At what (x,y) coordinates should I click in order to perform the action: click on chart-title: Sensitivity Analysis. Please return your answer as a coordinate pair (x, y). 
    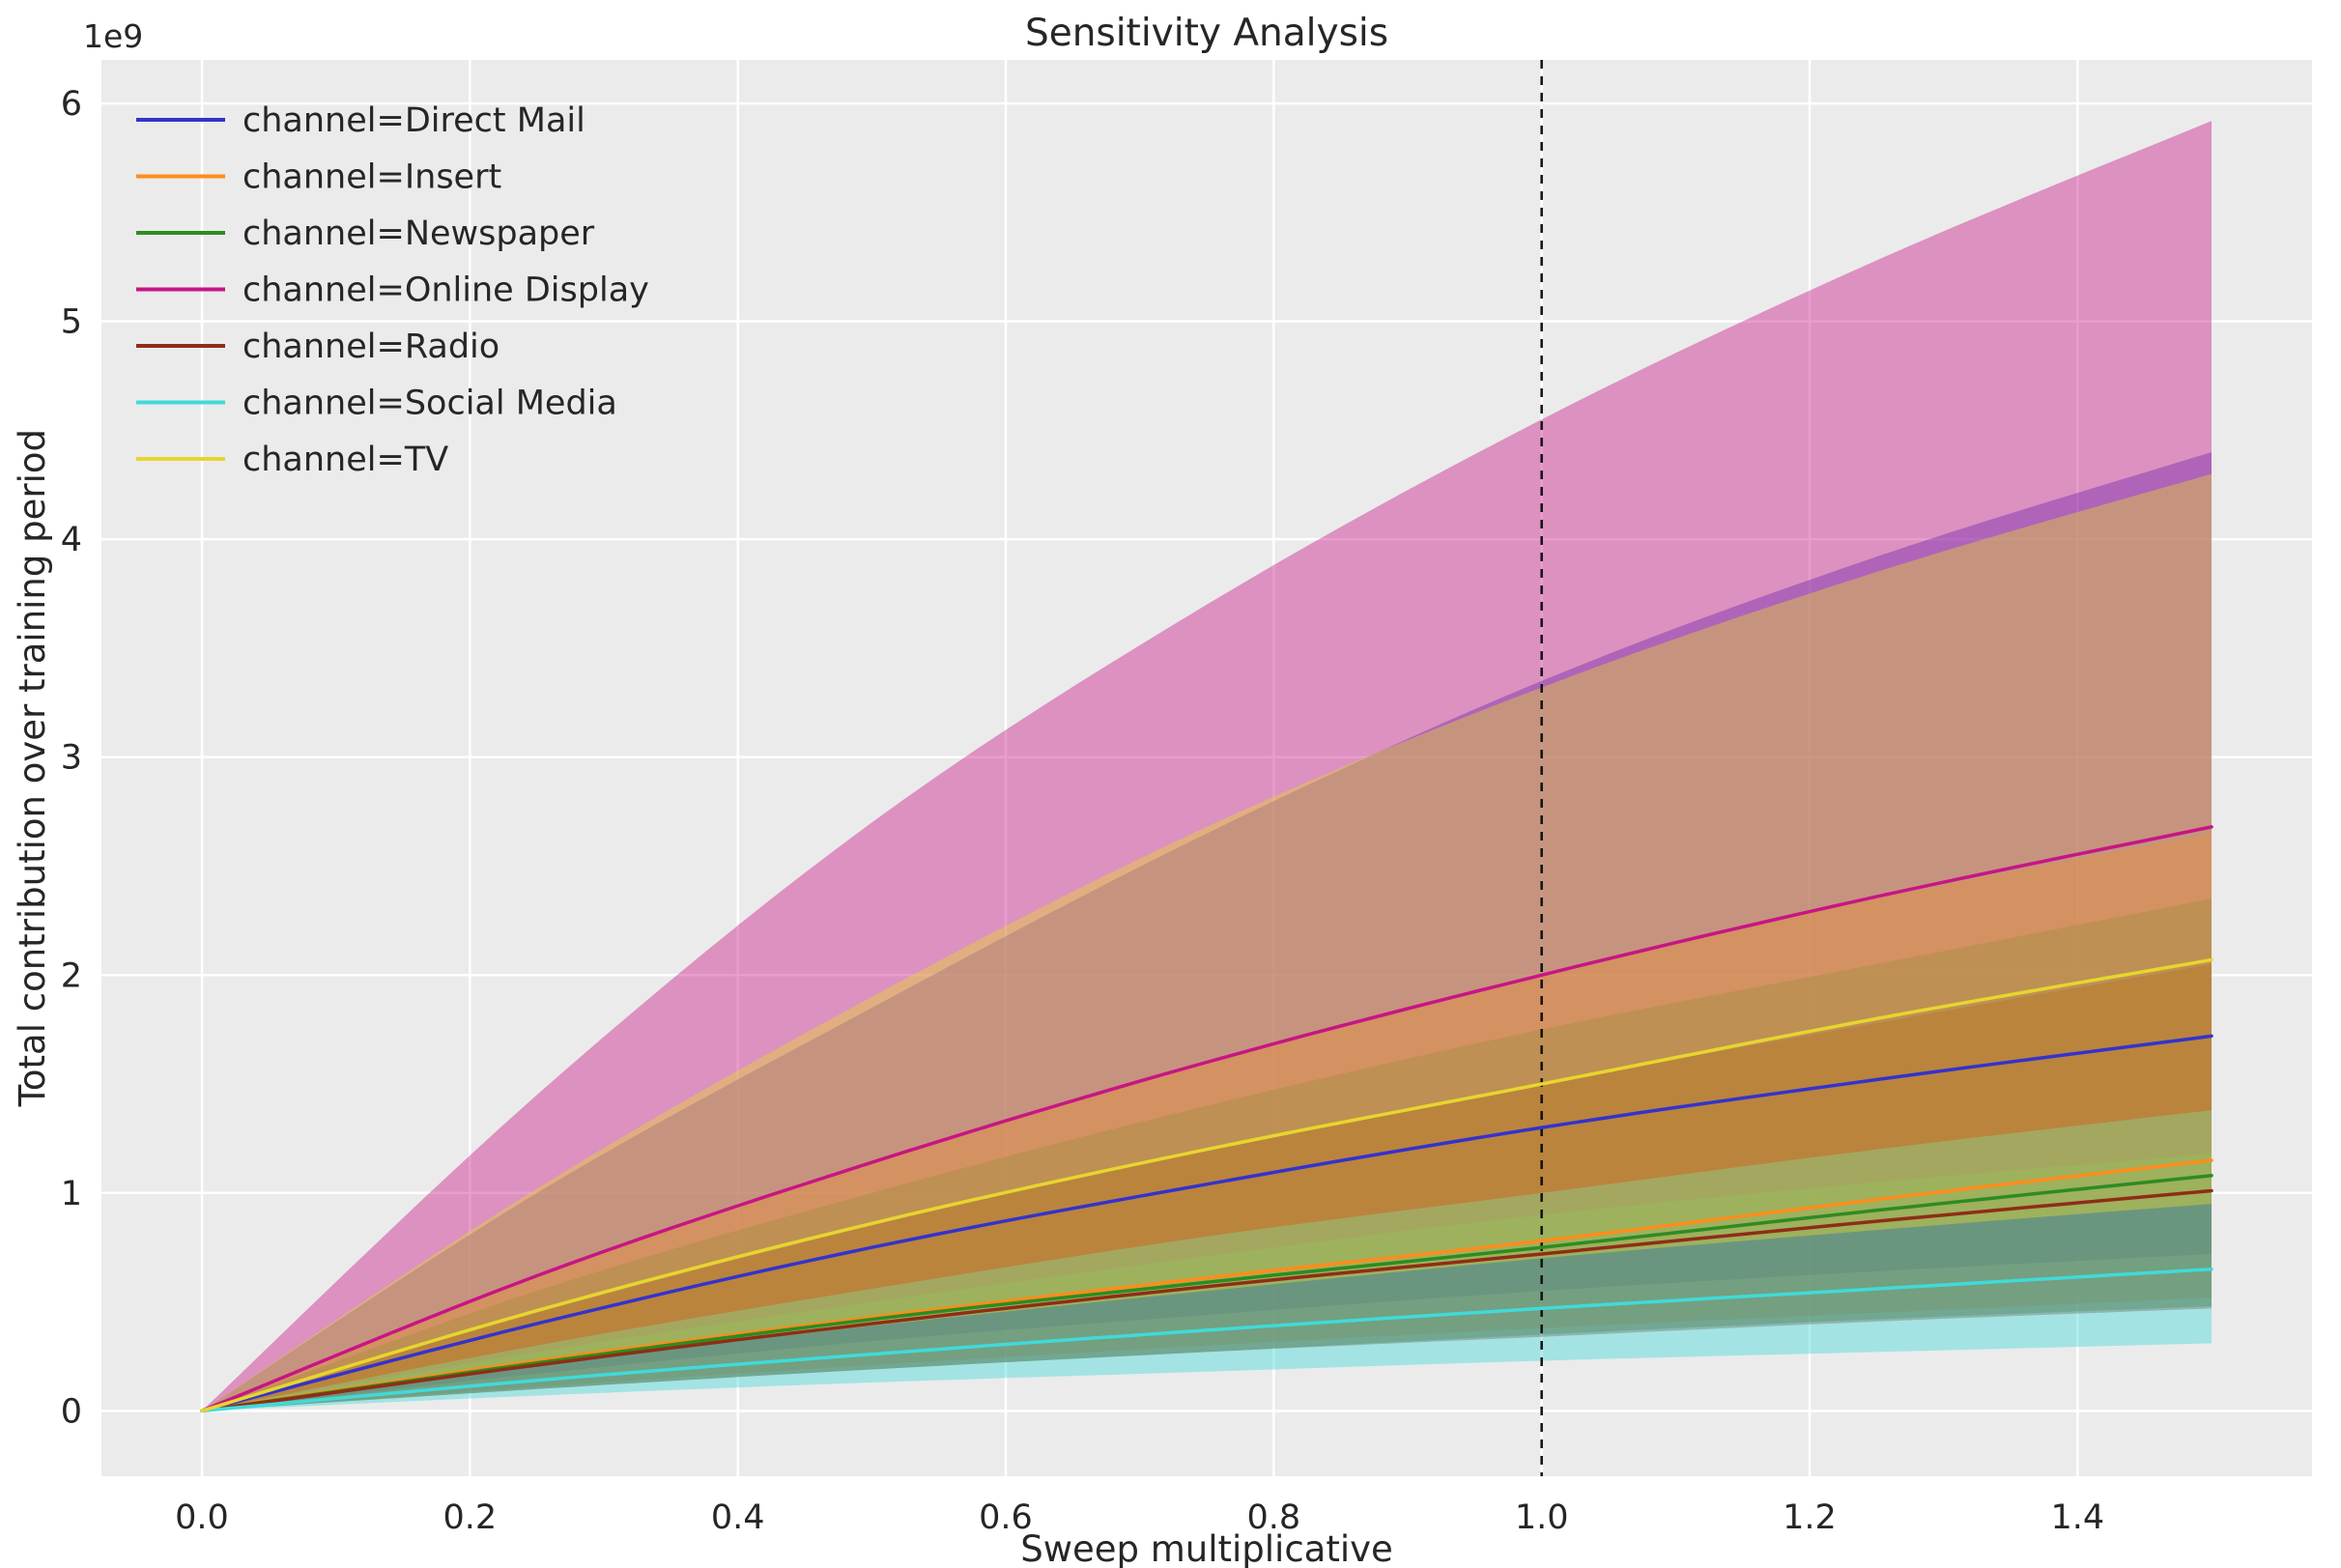
    Looking at the image, I should click on (1206, 33).